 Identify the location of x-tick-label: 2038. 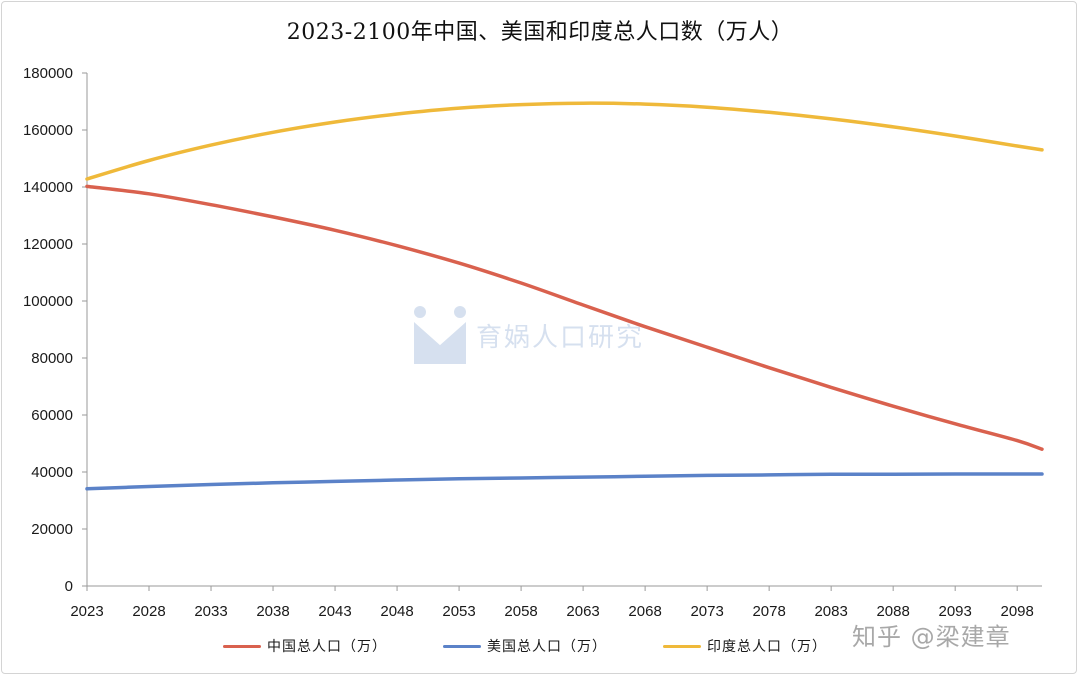
(272, 611).